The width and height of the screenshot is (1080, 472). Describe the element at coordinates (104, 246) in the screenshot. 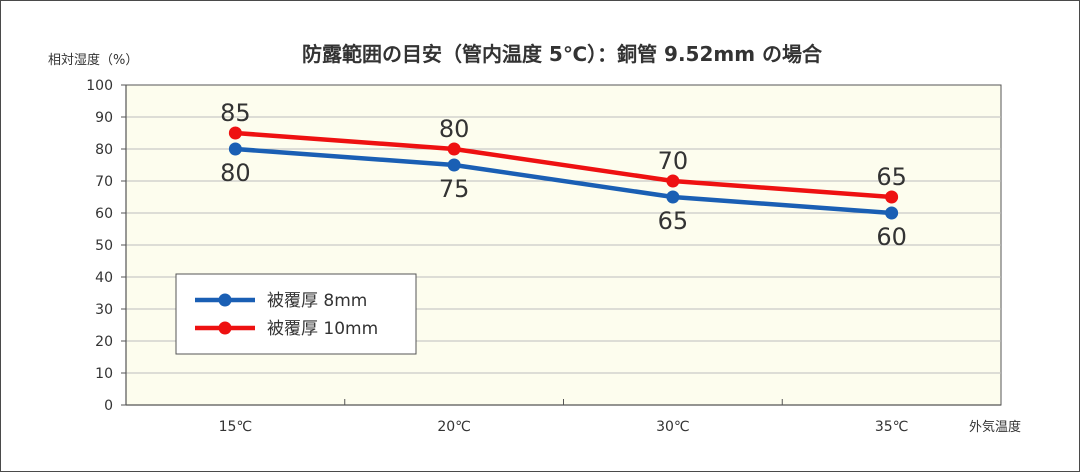

I see `y-tick-label: 50` at that location.